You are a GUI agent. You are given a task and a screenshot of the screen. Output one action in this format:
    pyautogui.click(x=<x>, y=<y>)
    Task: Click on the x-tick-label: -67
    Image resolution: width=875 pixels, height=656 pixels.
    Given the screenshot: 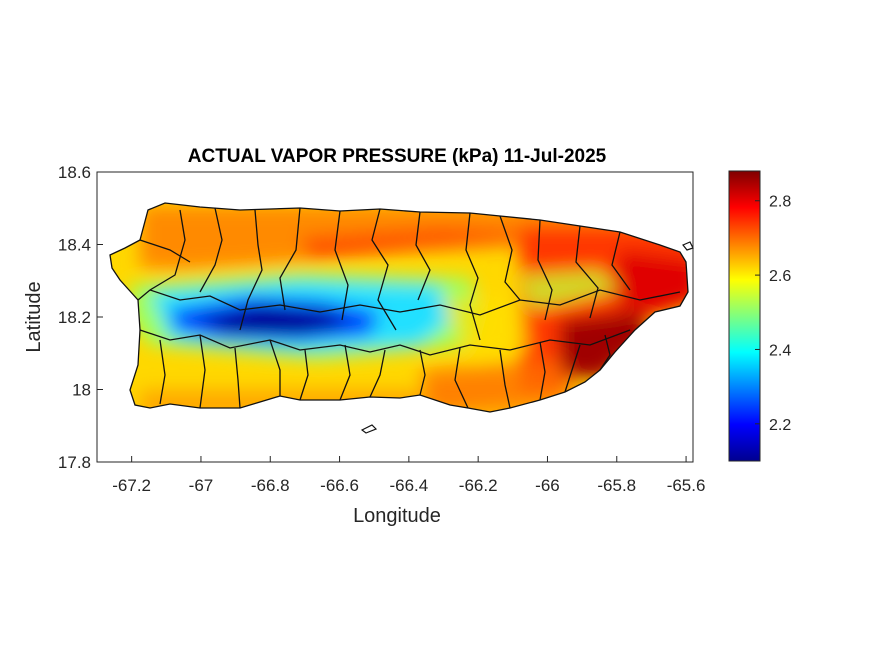 What is the action you would take?
    pyautogui.click(x=201, y=485)
    